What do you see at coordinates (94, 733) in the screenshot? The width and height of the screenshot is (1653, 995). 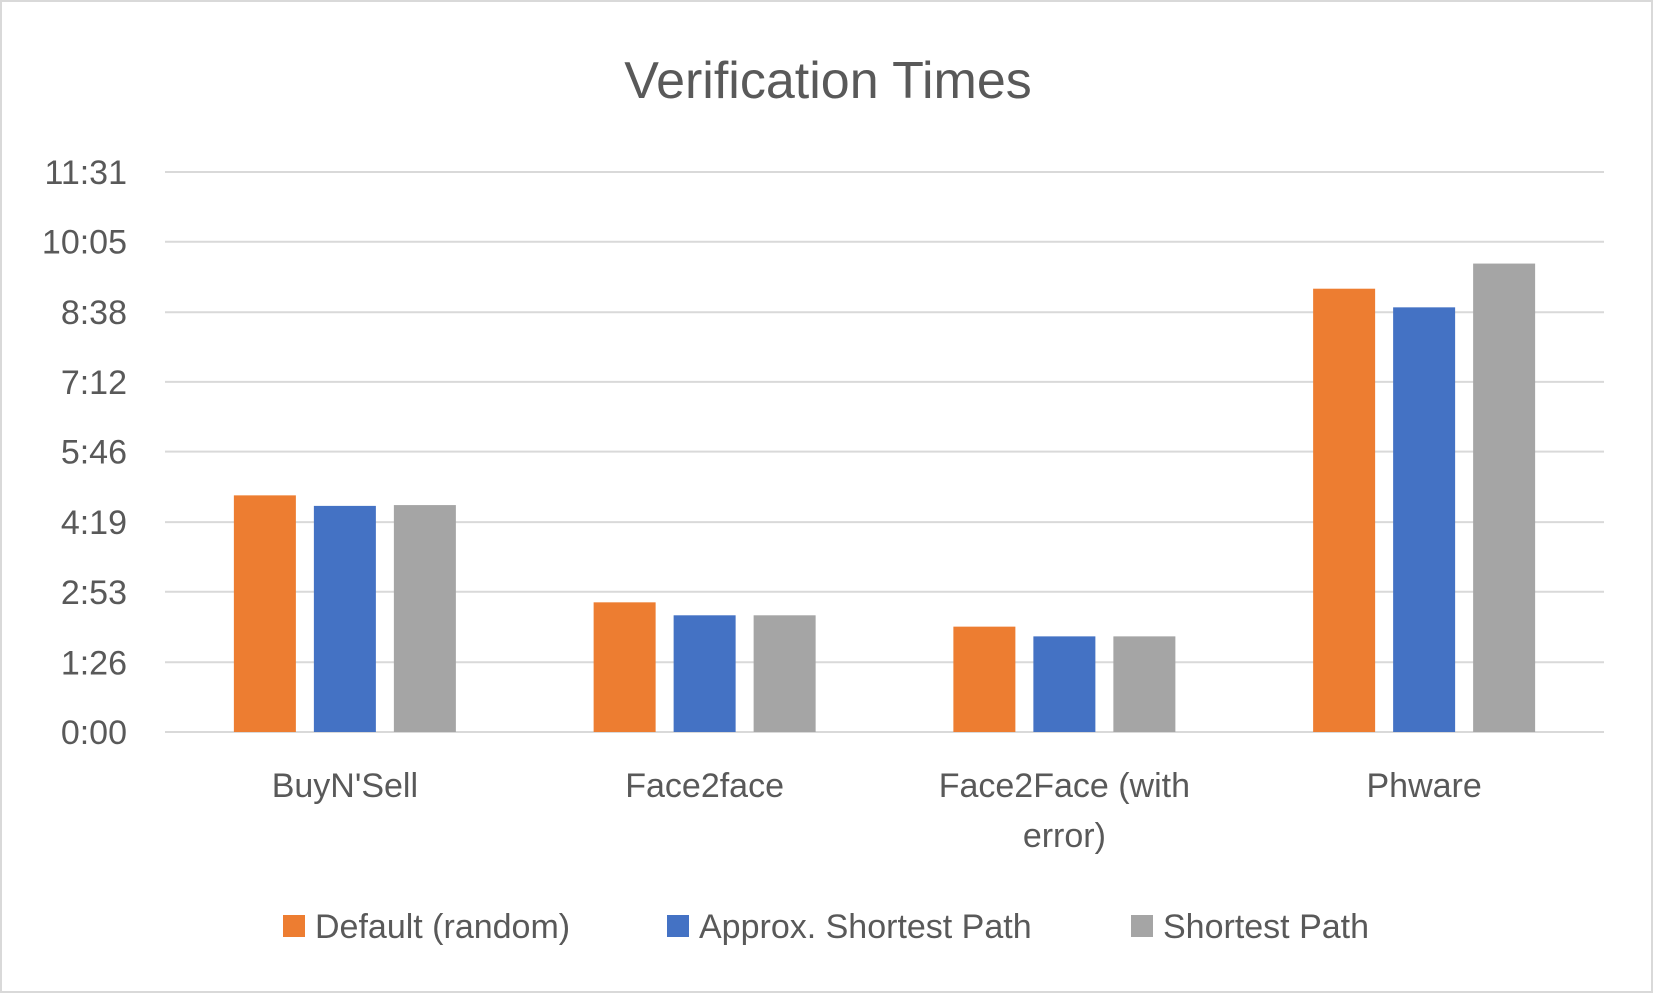 I see `y-tick-label: 0:00` at bounding box center [94, 733].